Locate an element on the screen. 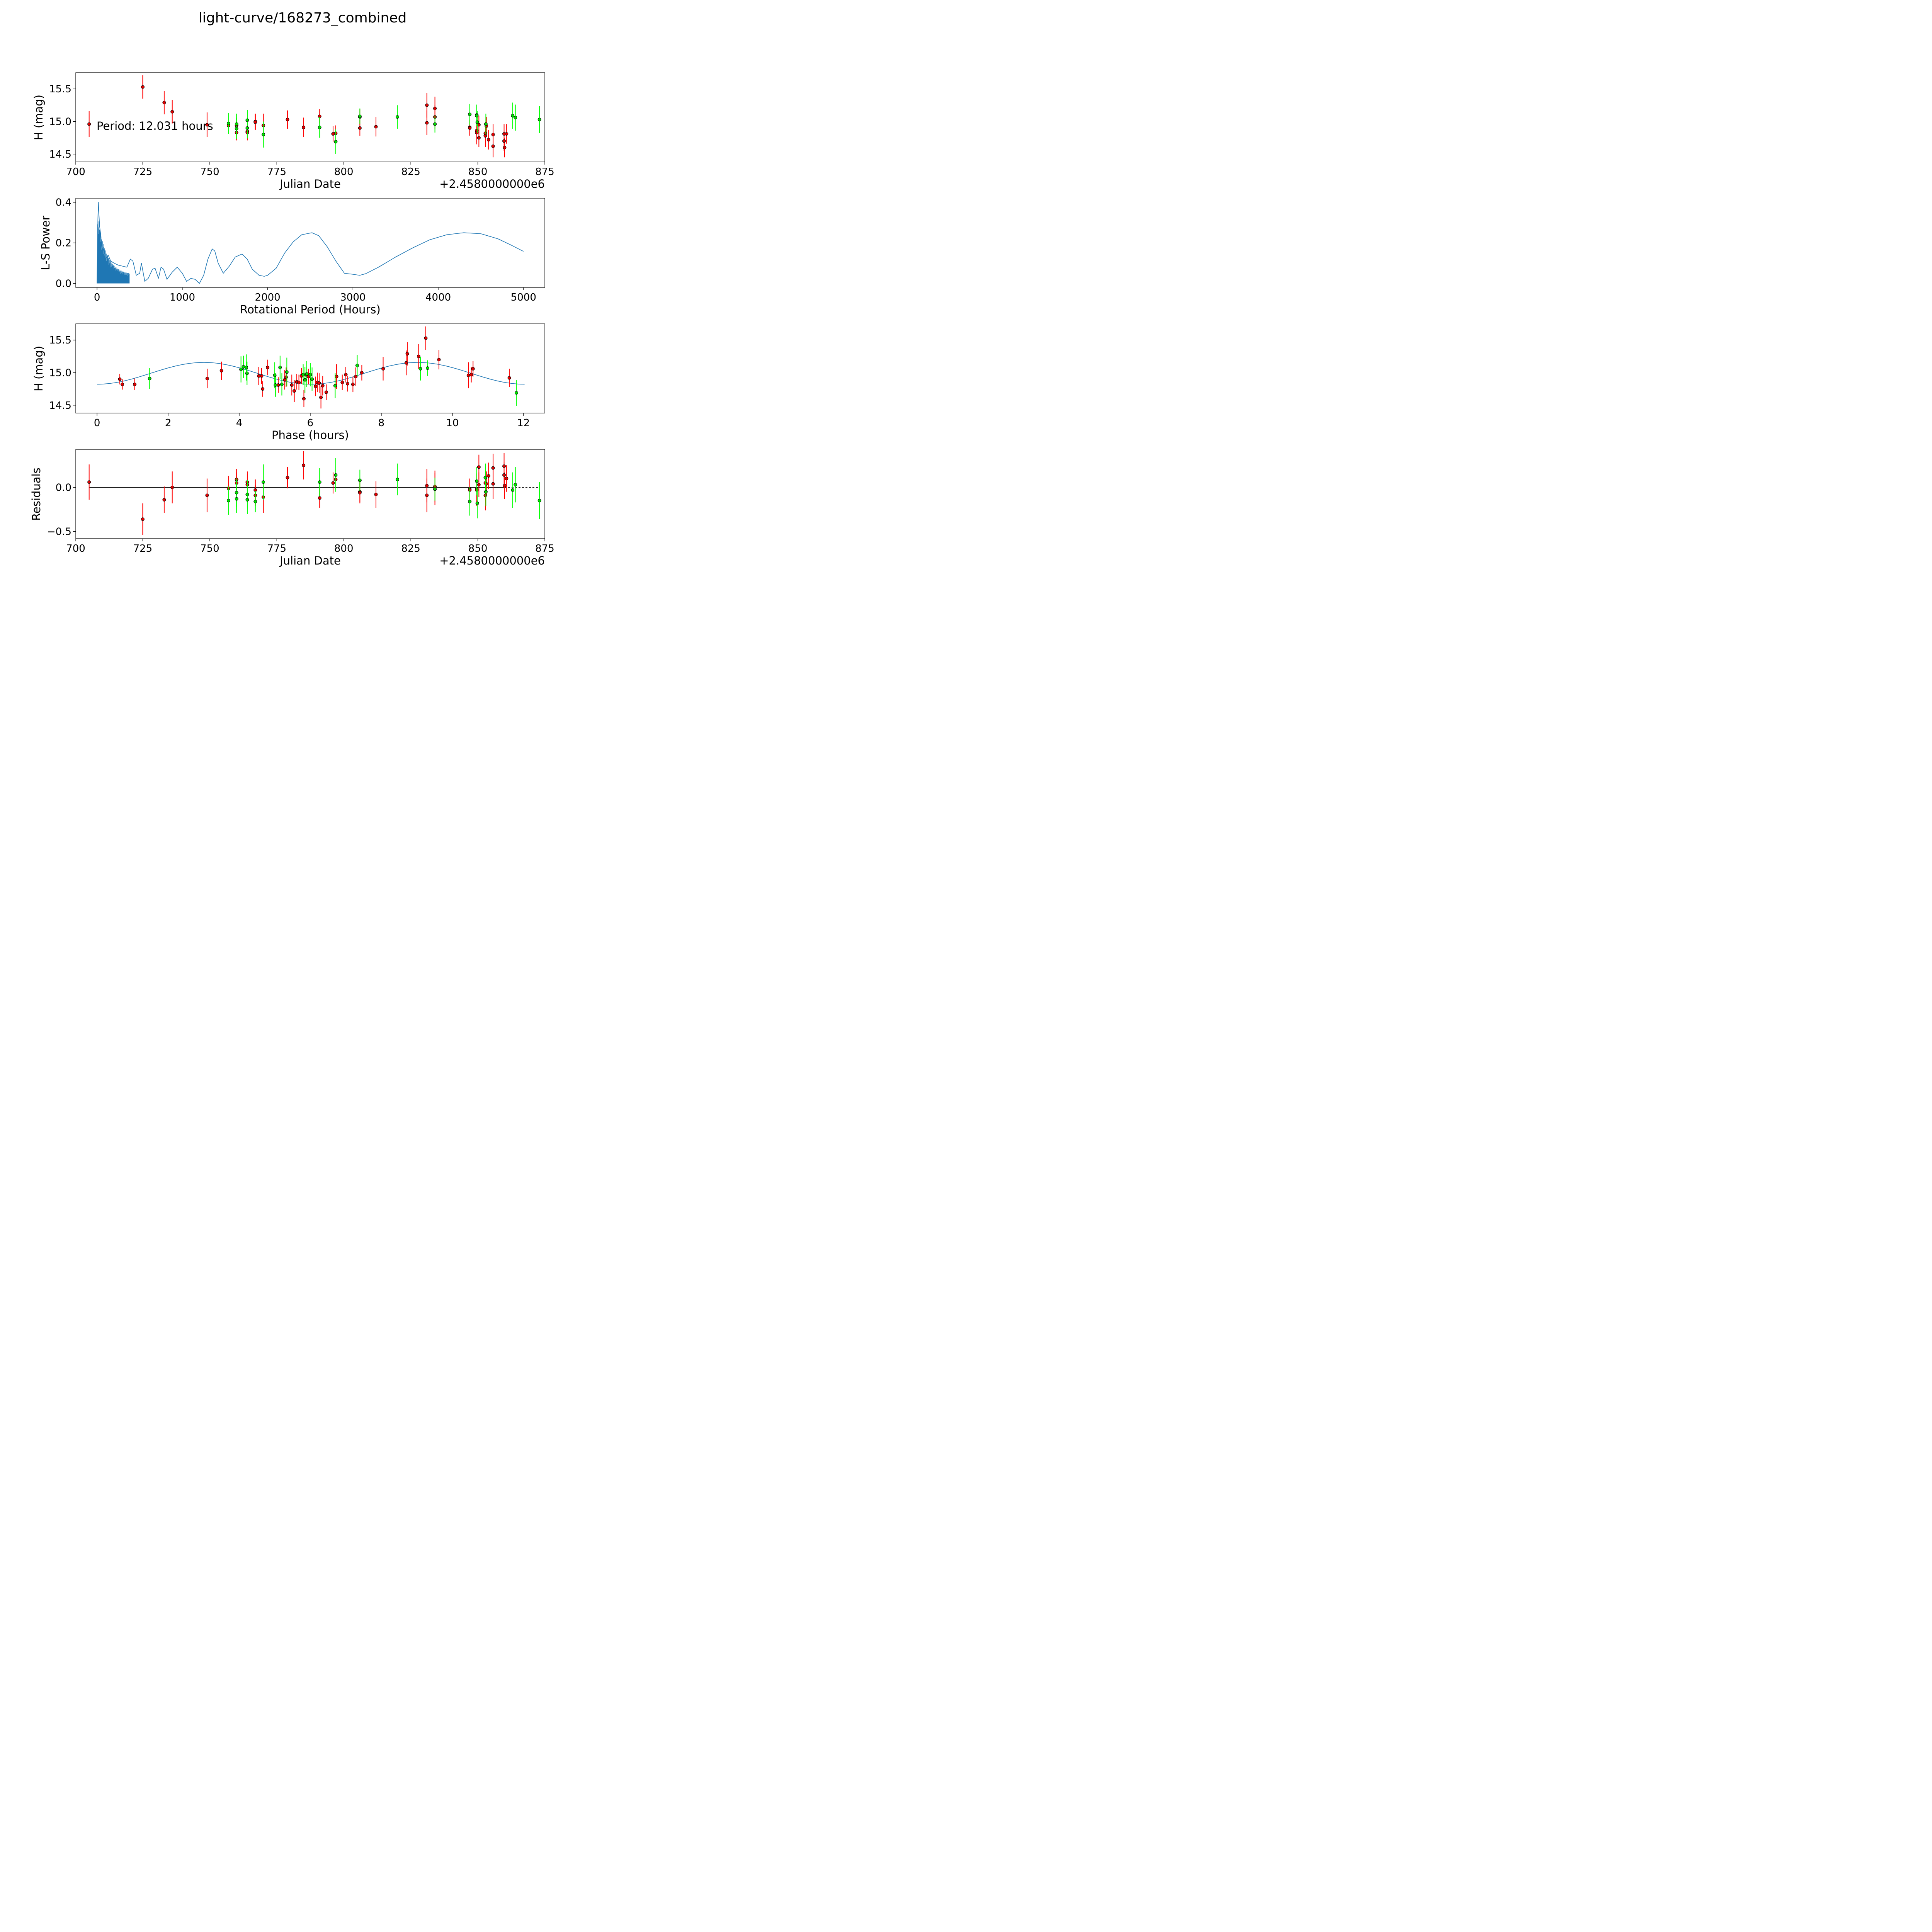  lightcurve-offset-text: +2.4580000000e6 is located at coordinates (492, 184).